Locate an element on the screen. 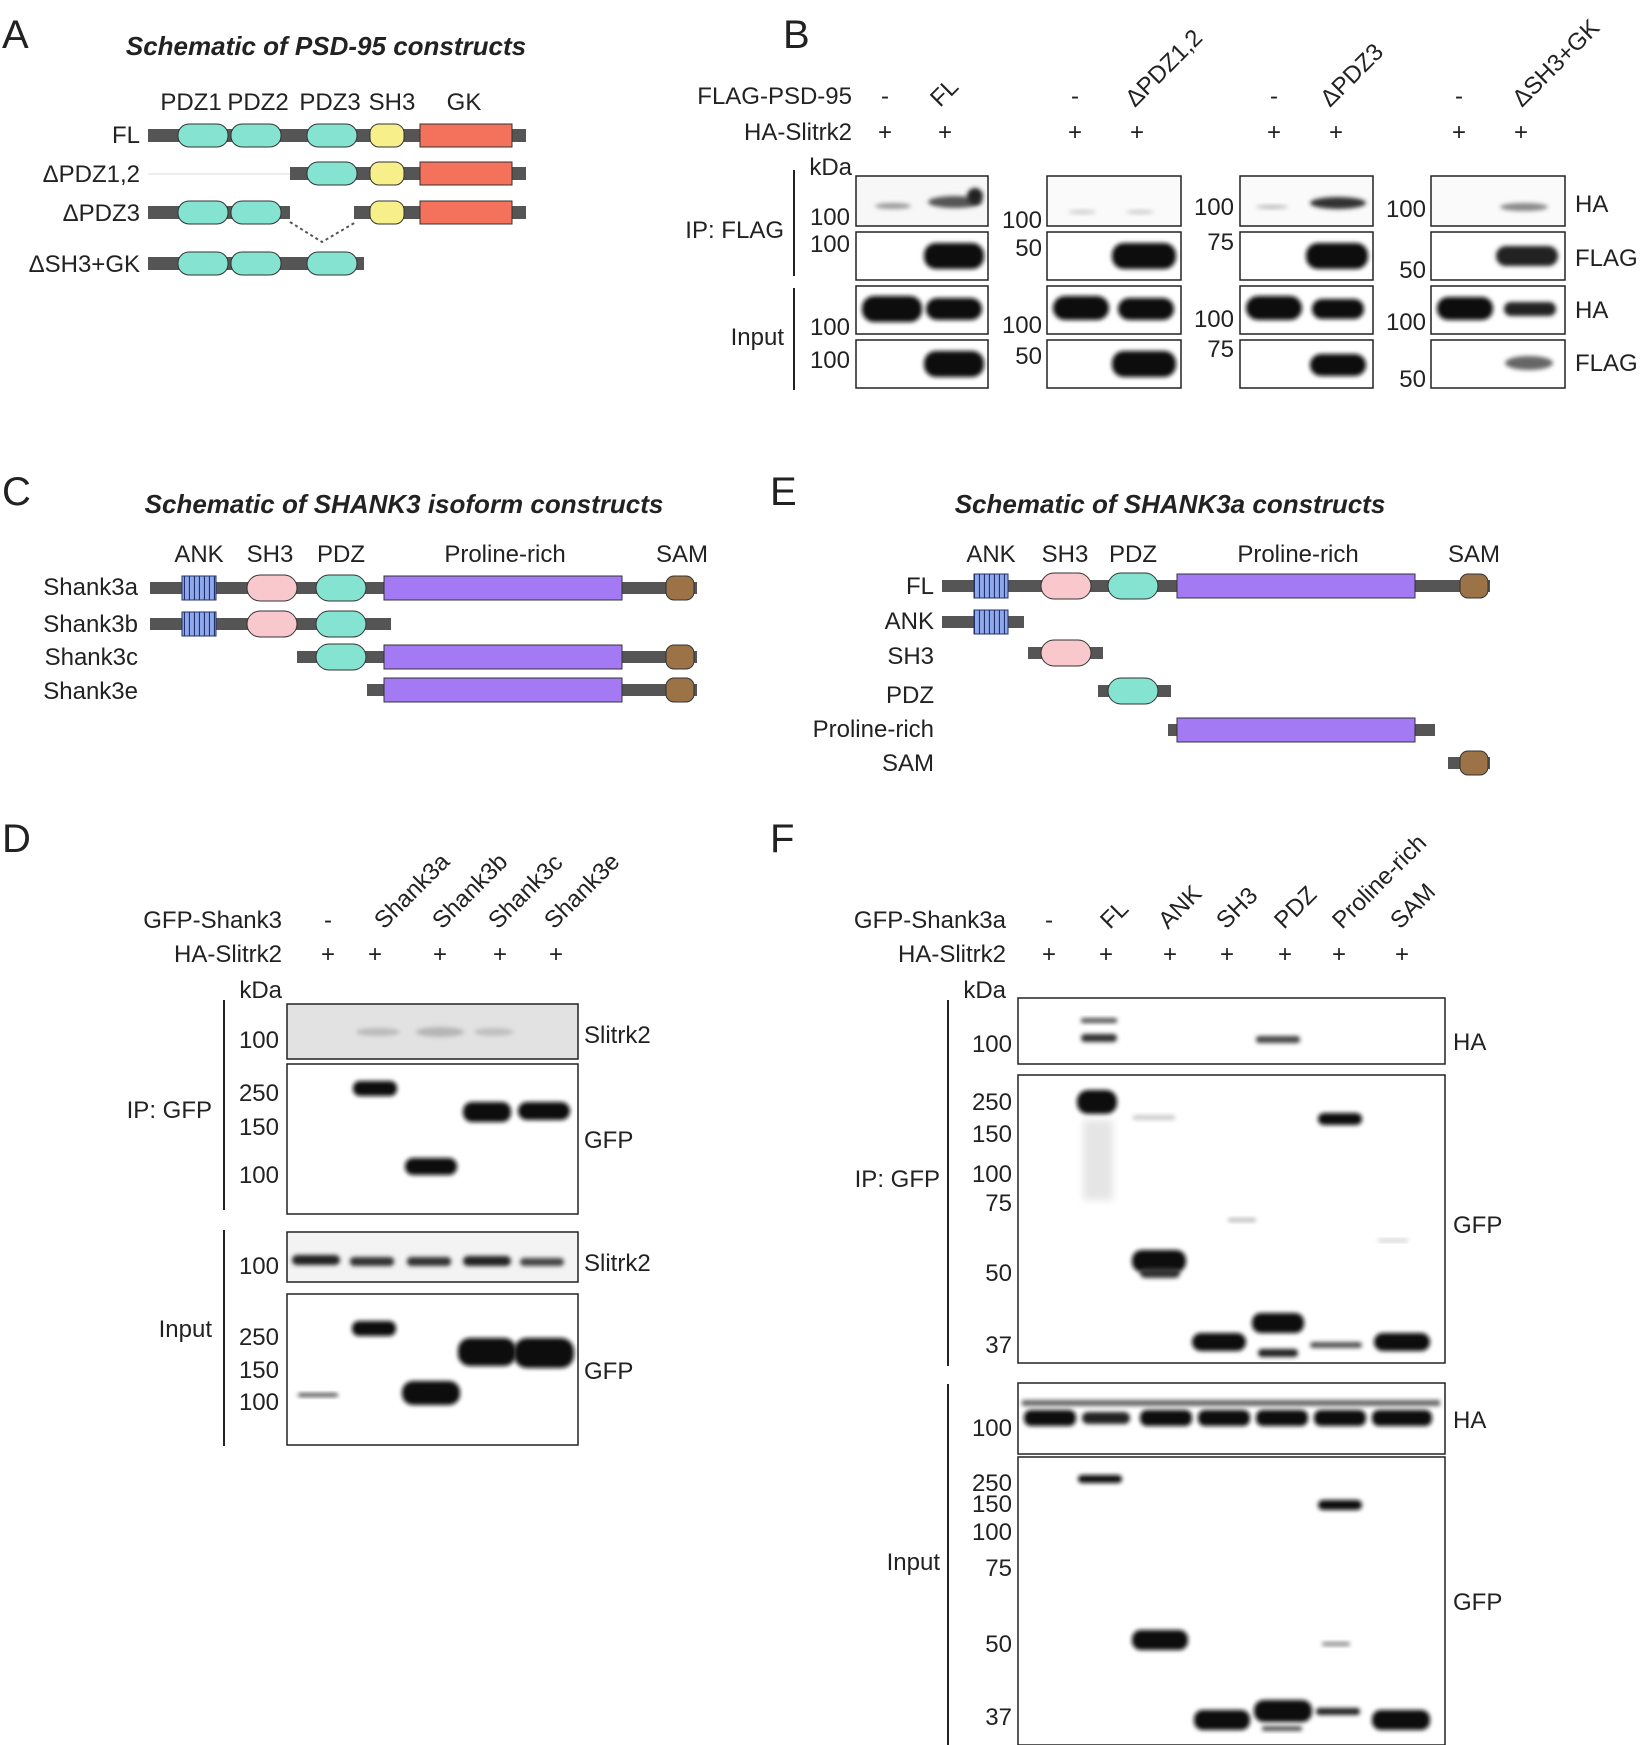 Image resolution: width=1645 pixels, height=1745 pixels. b-marker-g2-2: 50 is located at coordinates (1028, 248).